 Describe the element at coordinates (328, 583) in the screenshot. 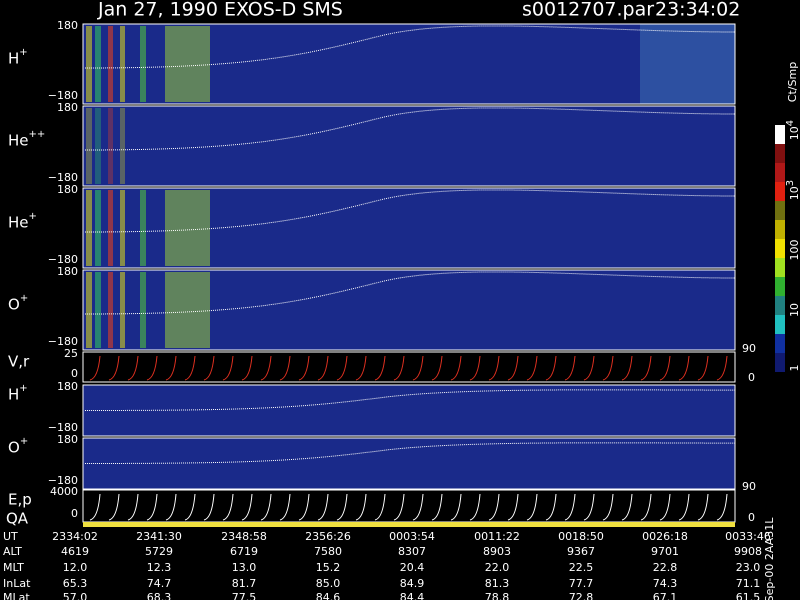

I see `ephemeris-value: 85.0` at that location.